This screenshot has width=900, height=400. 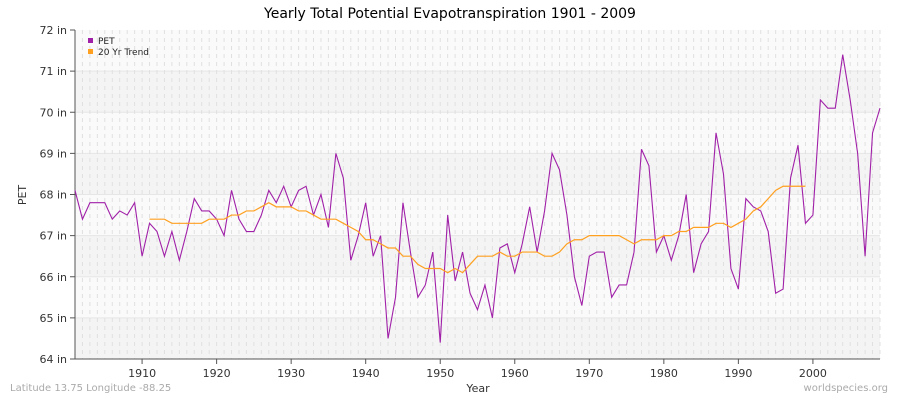 What do you see at coordinates (738, 373) in the screenshot?
I see `x-tick-label: 1990` at bounding box center [738, 373].